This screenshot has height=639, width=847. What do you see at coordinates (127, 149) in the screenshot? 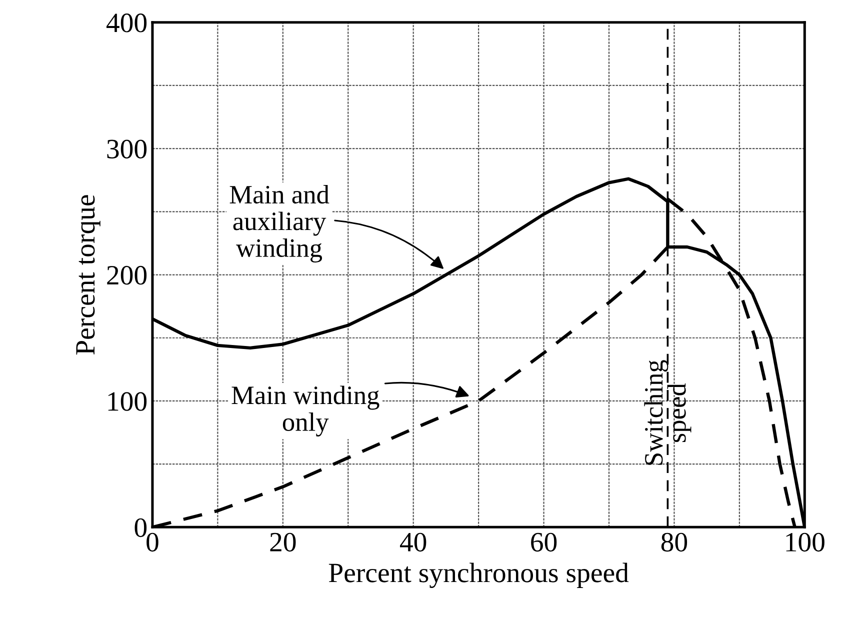
I see `y-tick-label: 300` at bounding box center [127, 149].